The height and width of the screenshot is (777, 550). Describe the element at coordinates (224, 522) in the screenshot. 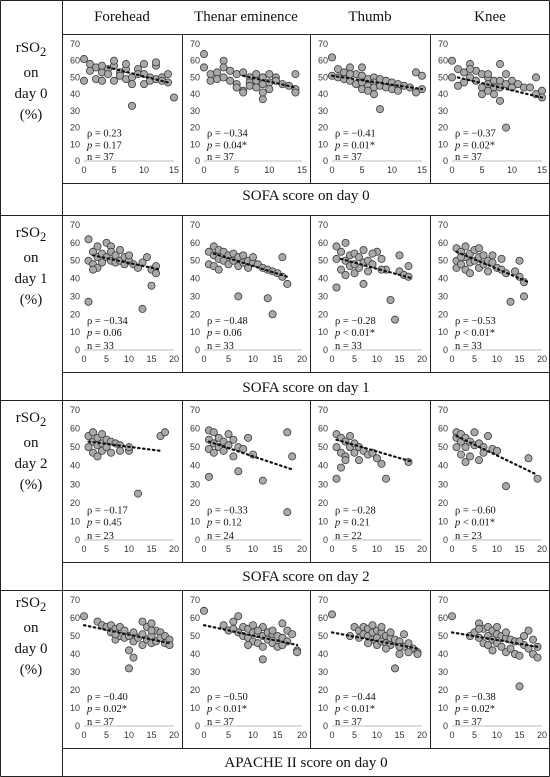

I see `p-value-label: p = 0.12` at that location.